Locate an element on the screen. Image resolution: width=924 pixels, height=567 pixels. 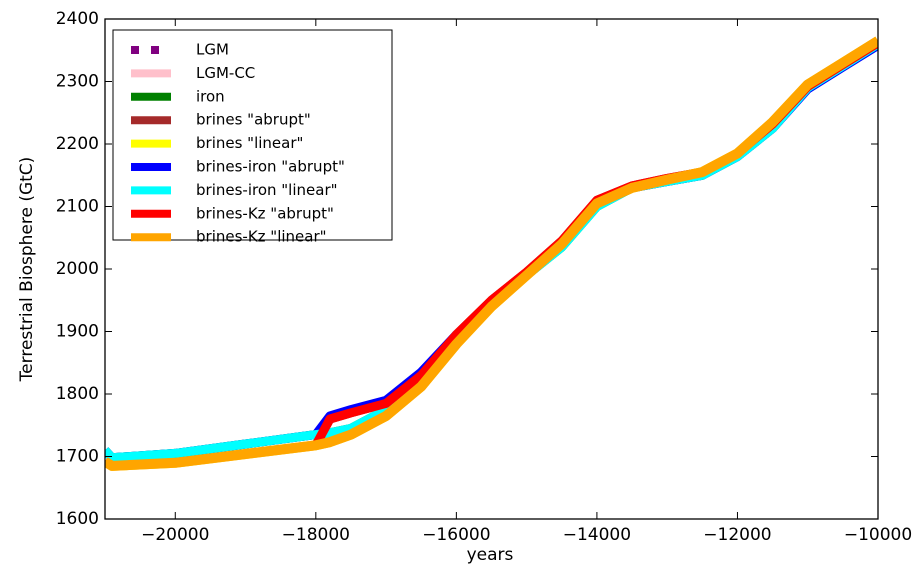
x-tick-label: −18000 is located at coordinates (316, 535).